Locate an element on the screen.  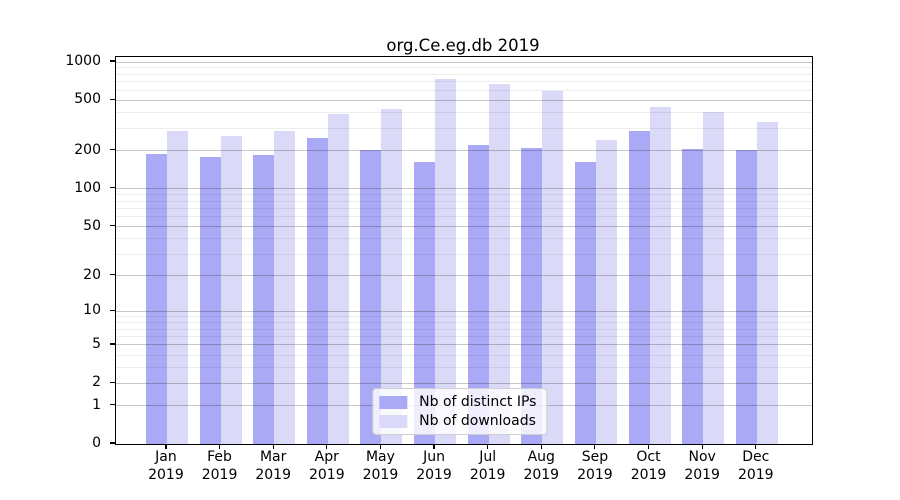
bar-downloads-may is located at coordinates (392, 276).